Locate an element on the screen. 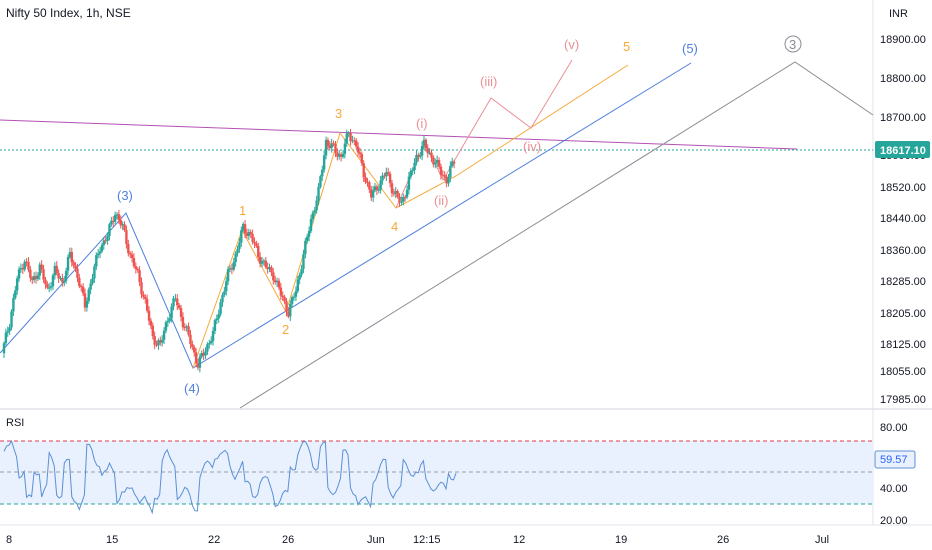 Image resolution: width=932 pixels, height=550 pixels. time-tick: 12 is located at coordinates (519, 540).